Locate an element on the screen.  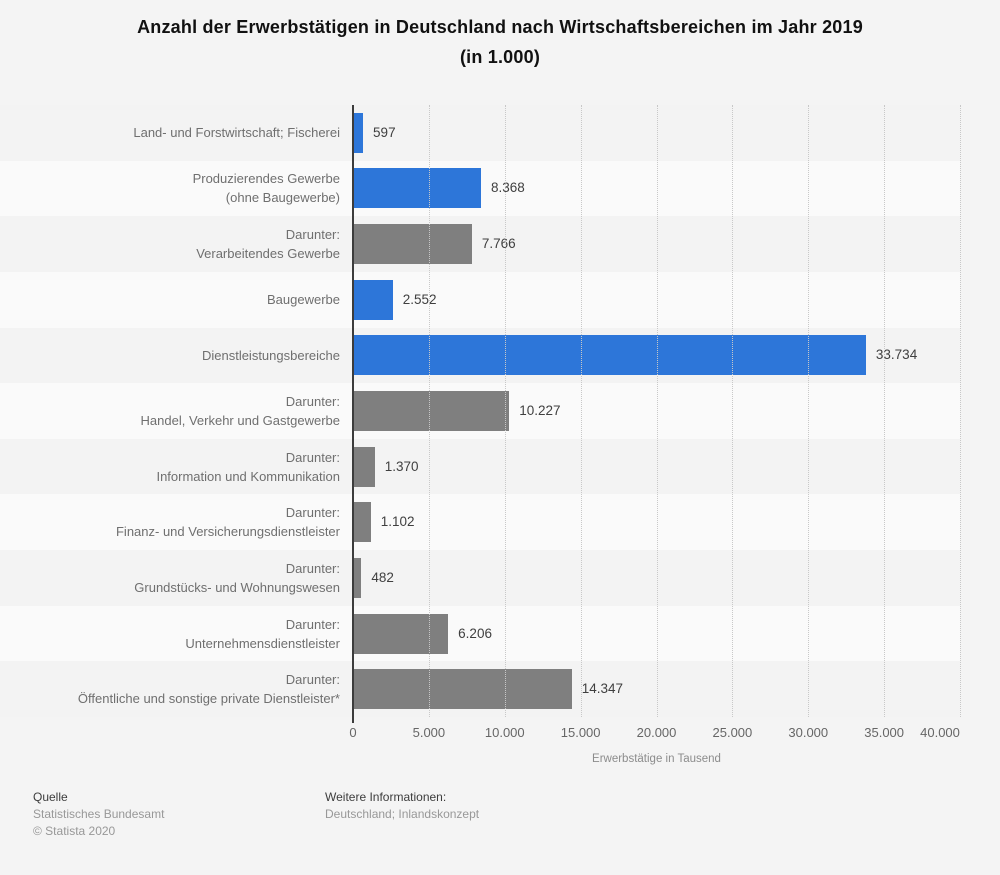
info-label: Weitere Informationen: is located at coordinates (386, 797).